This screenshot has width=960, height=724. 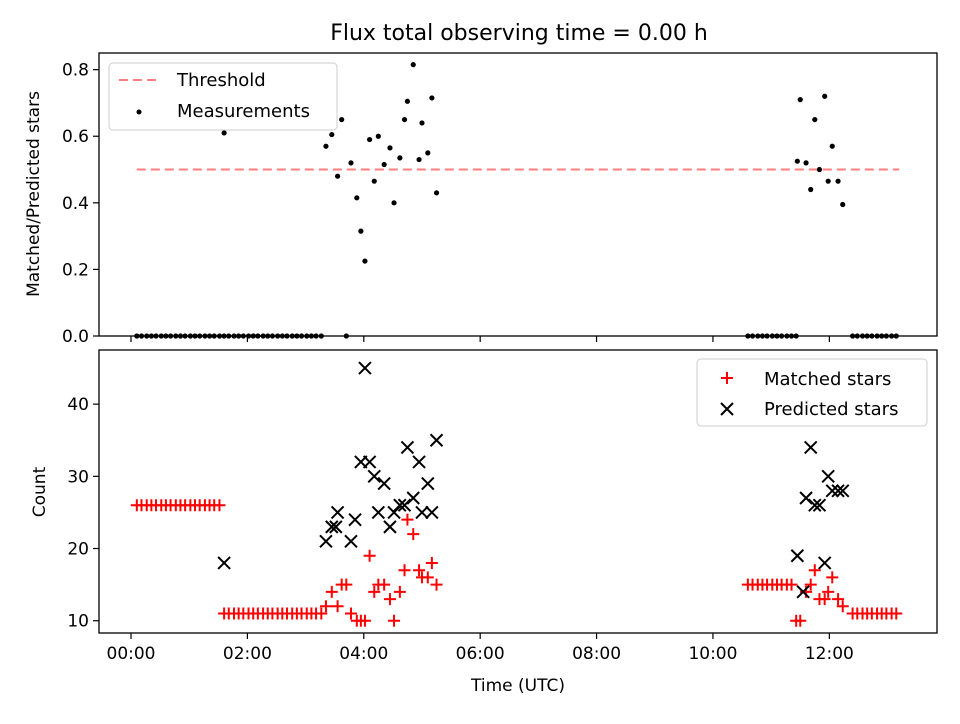 What do you see at coordinates (75, 270) in the screenshot?
I see `top-ytick-label: 0.2` at bounding box center [75, 270].